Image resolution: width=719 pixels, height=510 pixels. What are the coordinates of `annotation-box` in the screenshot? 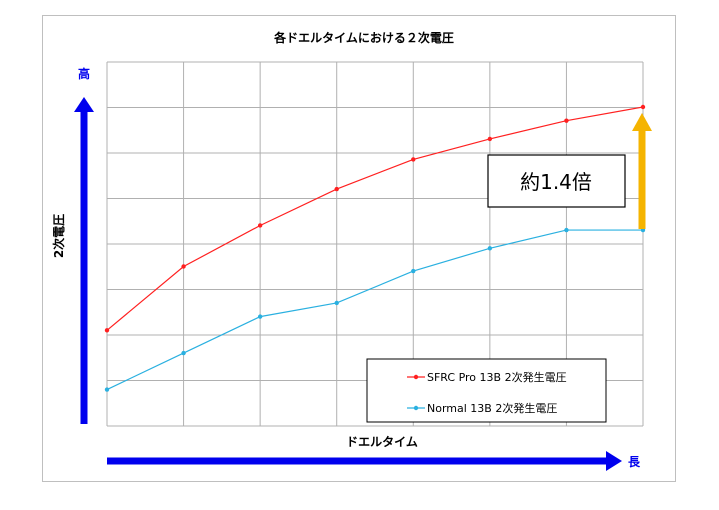 It's located at (556, 181).